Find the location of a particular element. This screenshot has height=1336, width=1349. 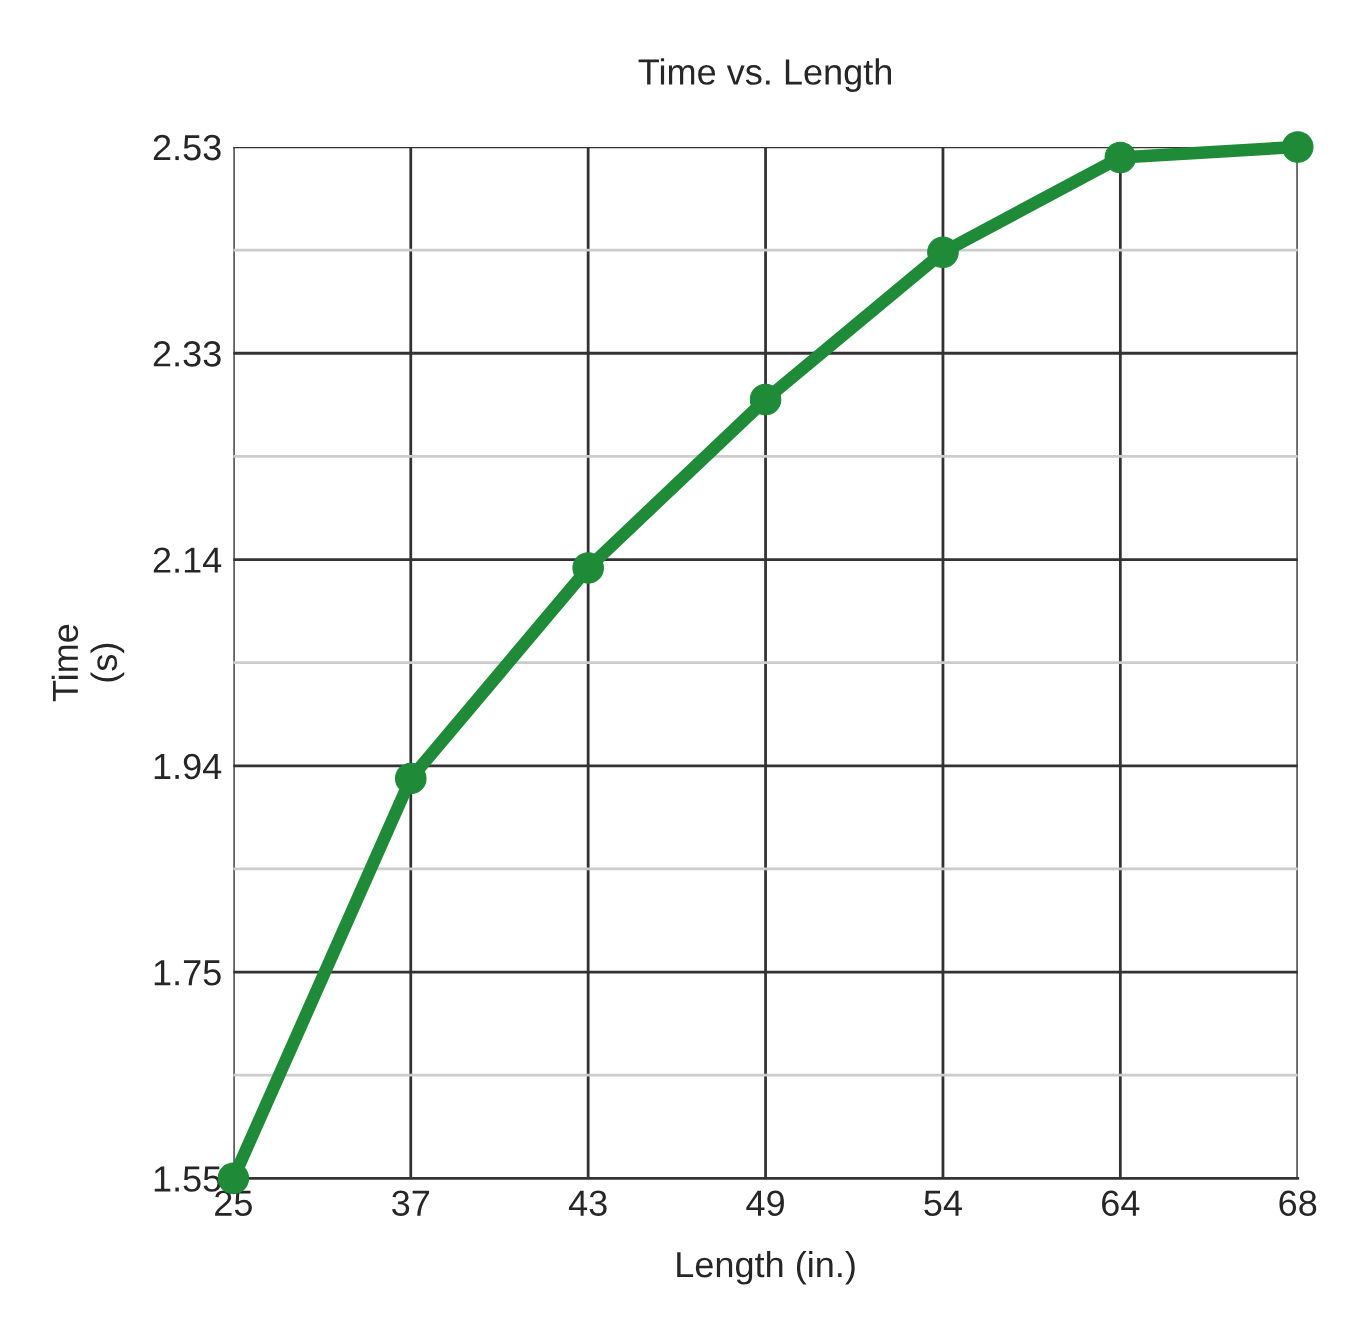

y-tick-label: 1.94 is located at coordinates (188, 766).